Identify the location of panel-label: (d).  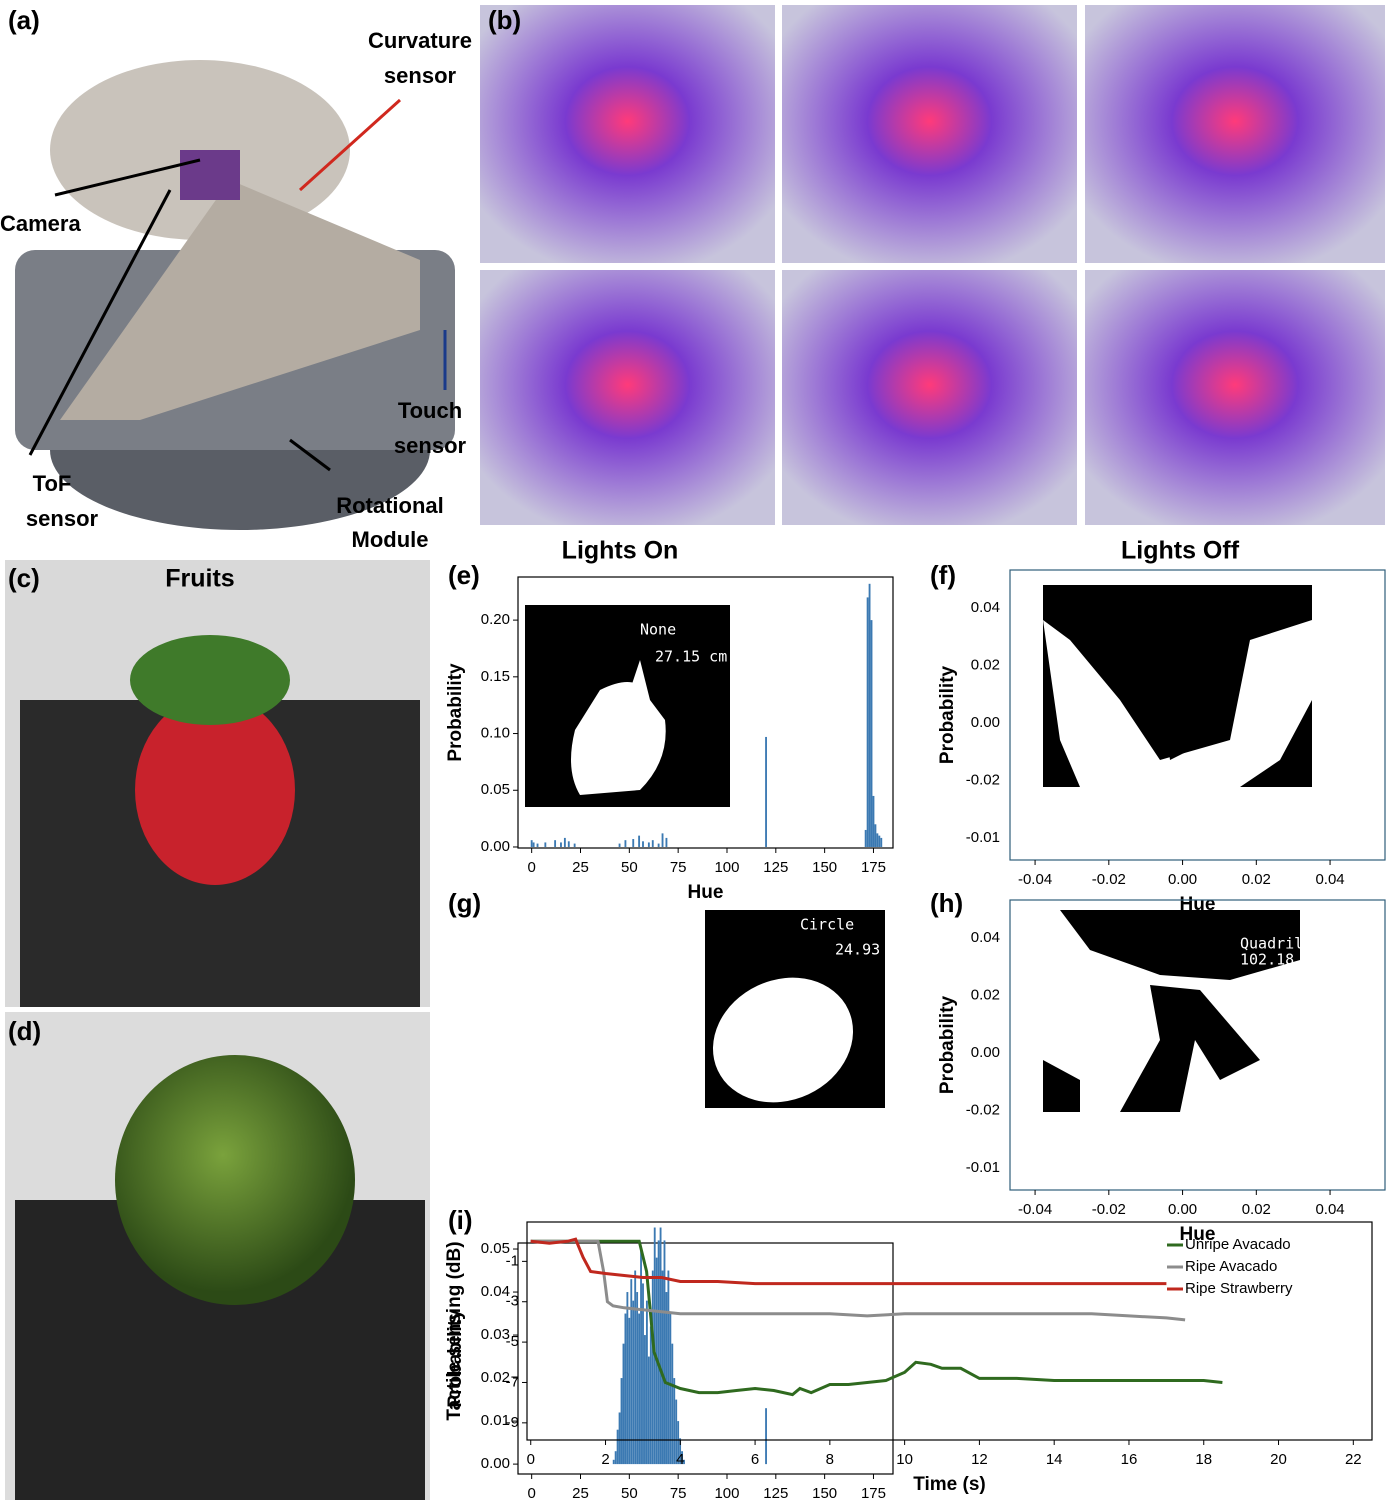
(24, 1031).